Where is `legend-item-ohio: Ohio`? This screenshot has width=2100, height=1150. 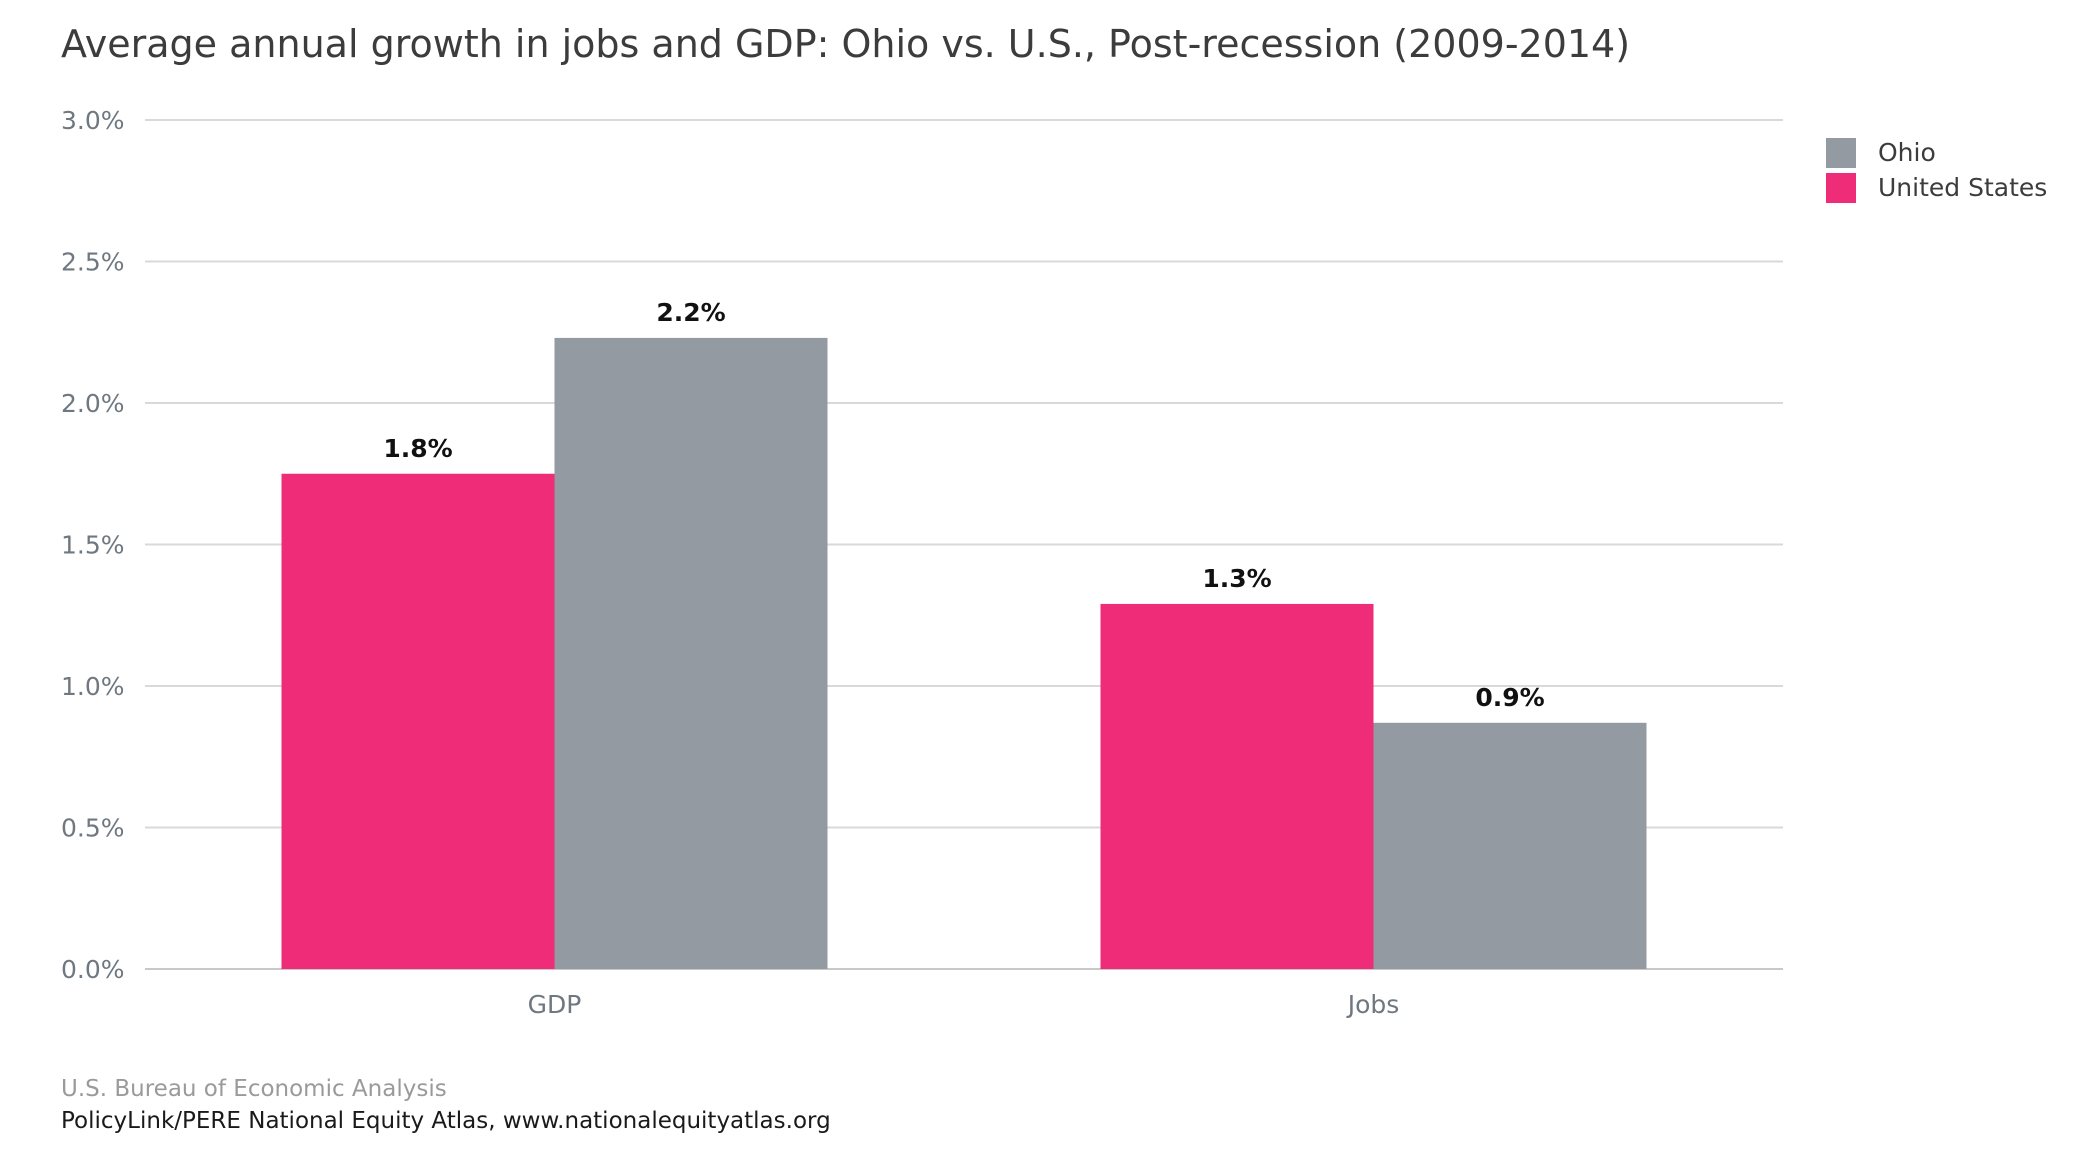 legend-item-ohio: Ohio is located at coordinates (1936, 152).